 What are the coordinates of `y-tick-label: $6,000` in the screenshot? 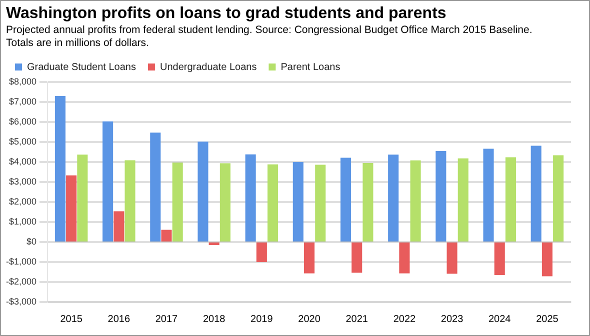 It's located at (22, 121).